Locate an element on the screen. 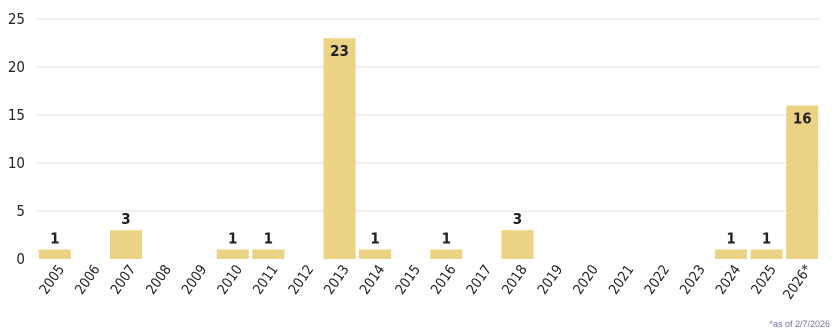 This screenshot has height=333, width=840. bar-2016 is located at coordinates (446, 254).